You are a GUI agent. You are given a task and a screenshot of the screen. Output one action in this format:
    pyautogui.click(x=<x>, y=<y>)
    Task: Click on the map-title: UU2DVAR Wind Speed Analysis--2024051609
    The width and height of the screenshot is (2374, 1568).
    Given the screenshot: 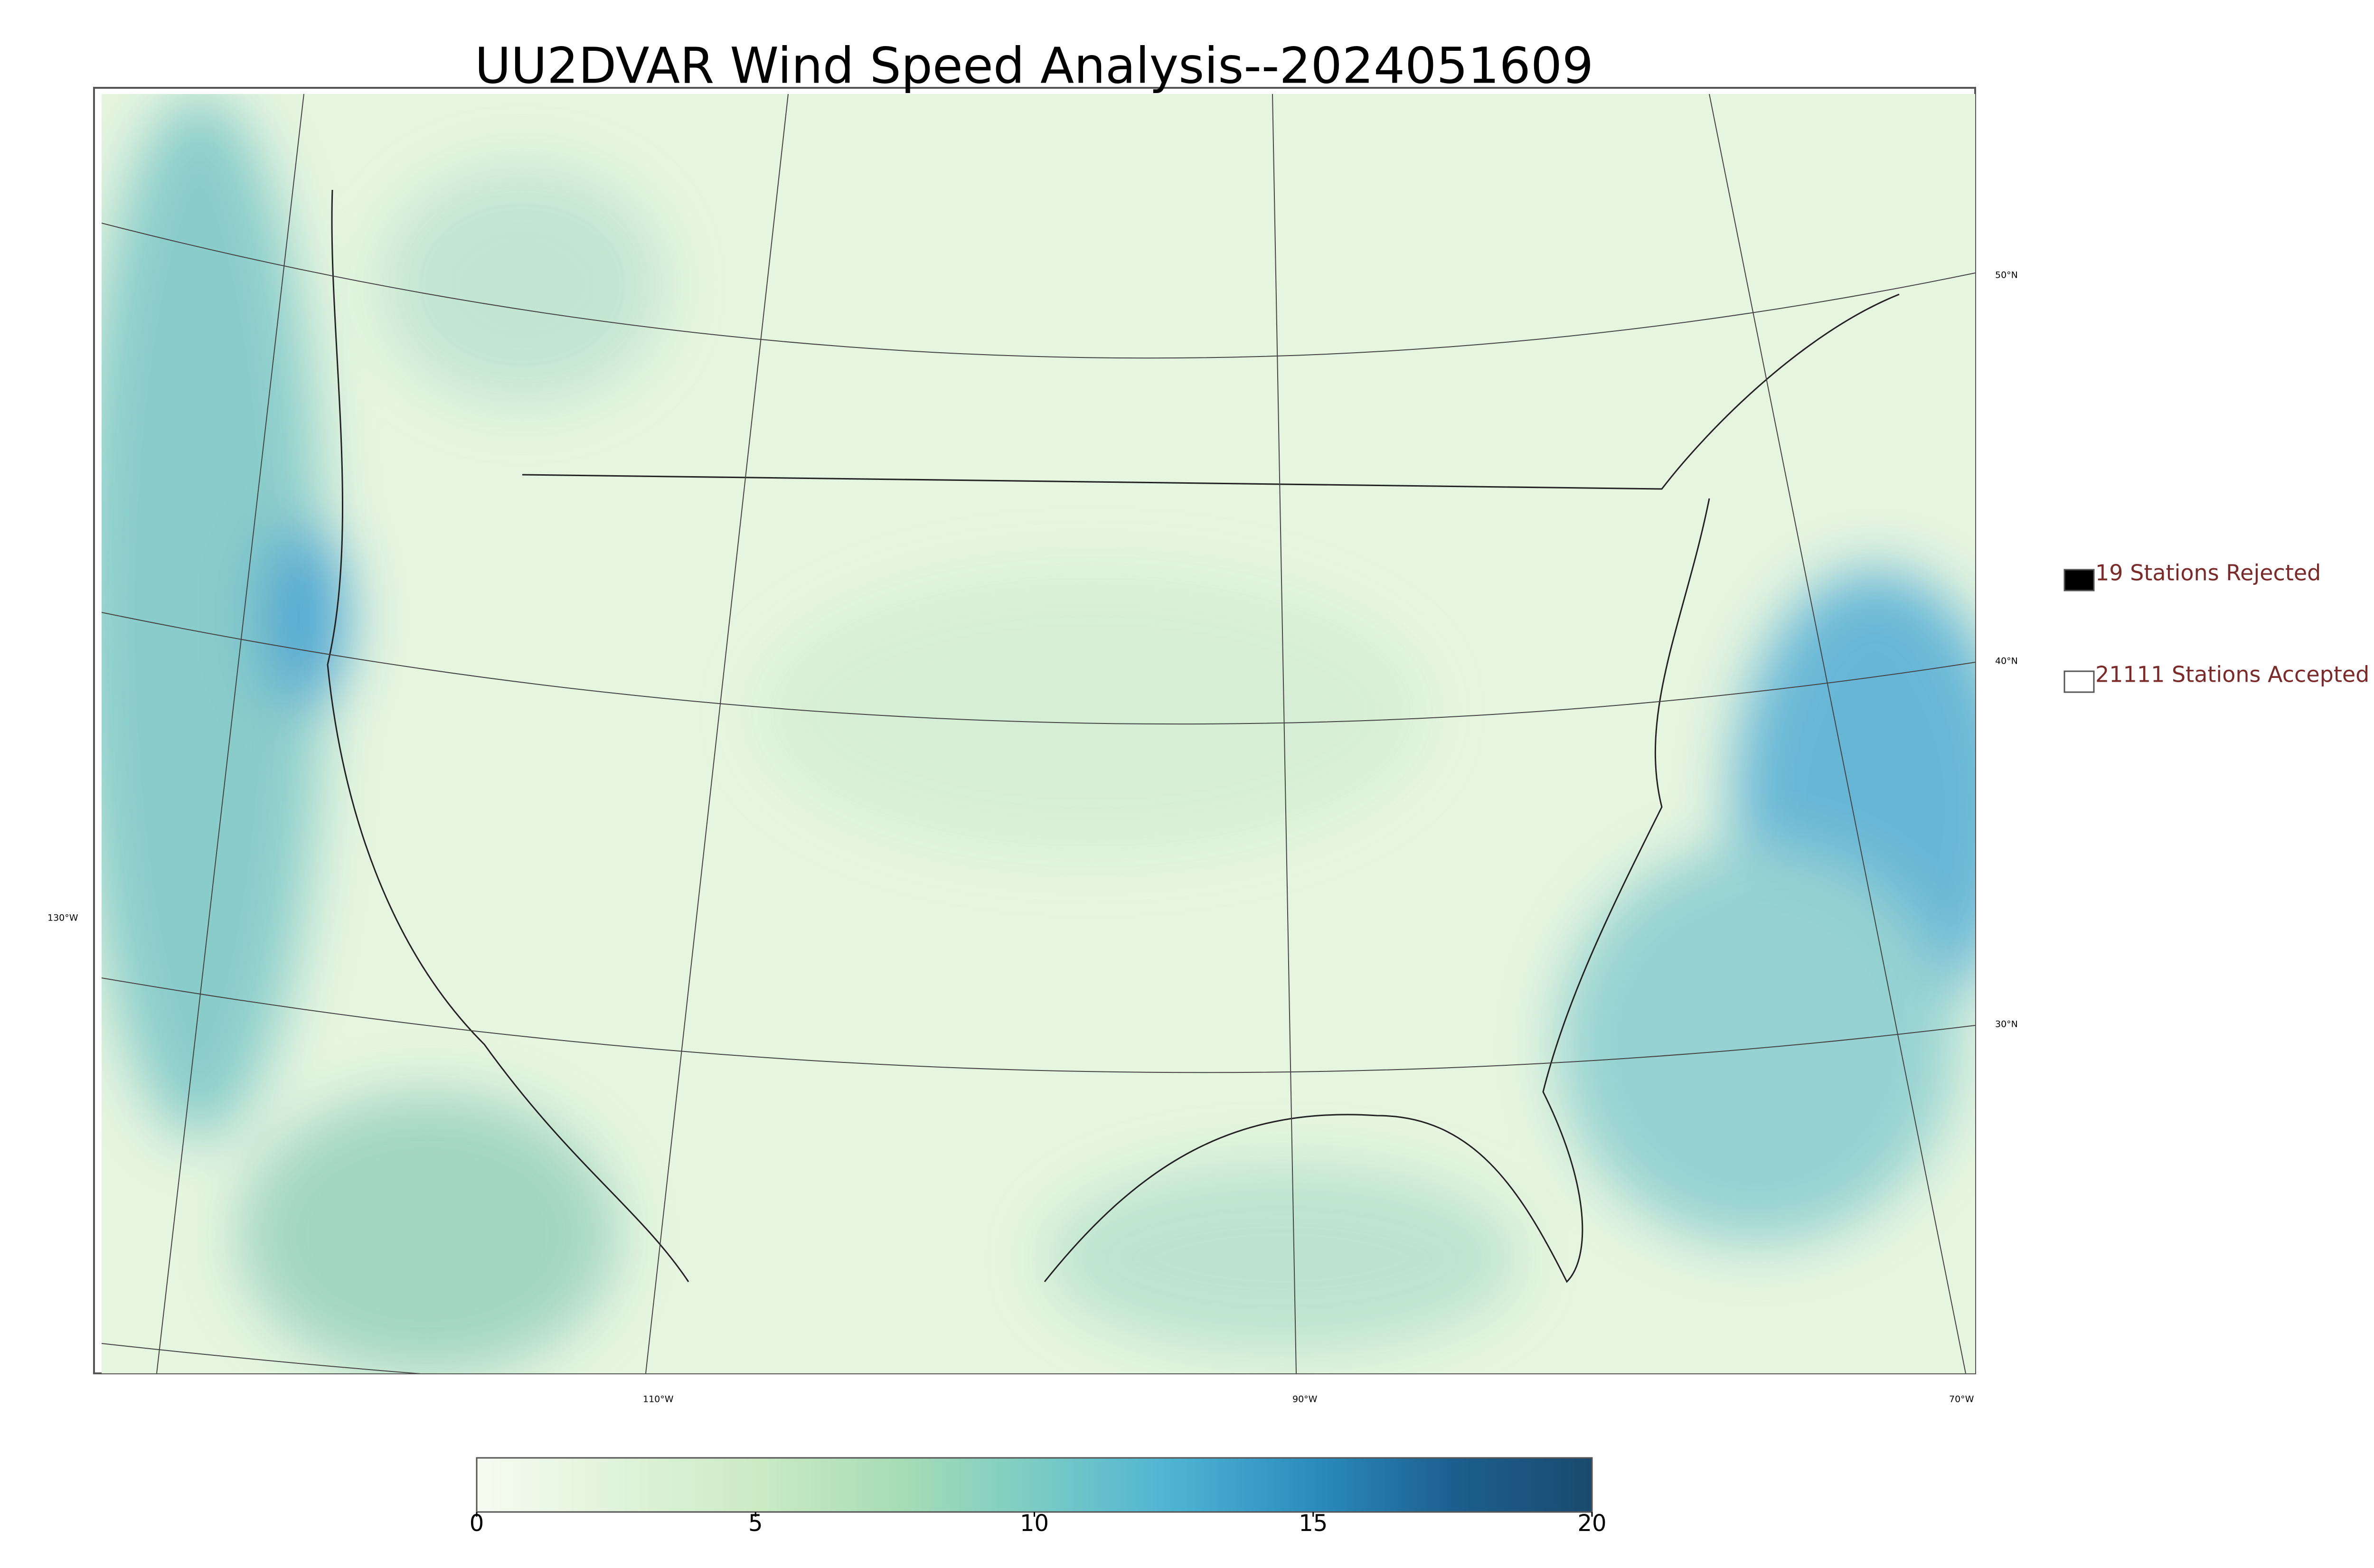 What is the action you would take?
    pyautogui.click(x=1034, y=66)
    